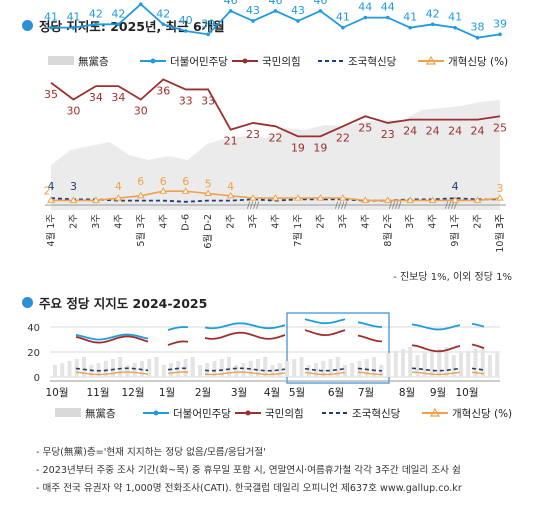  I want to click on y-tick-label: 0, so click(37, 378).